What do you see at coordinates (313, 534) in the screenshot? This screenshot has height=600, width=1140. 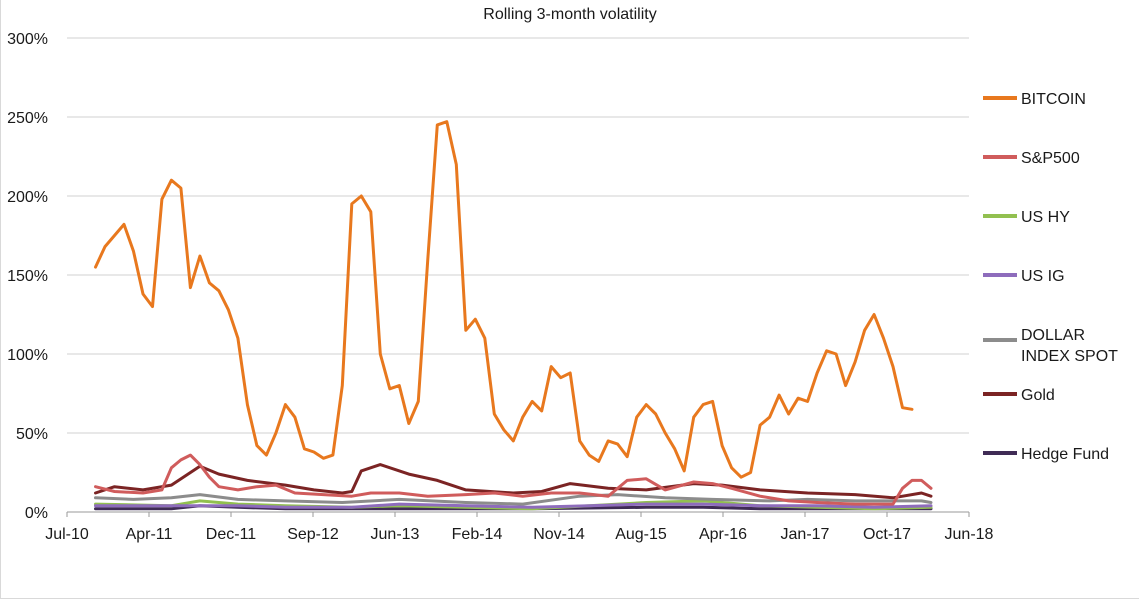 I see `x-tick-label: Sep-12` at bounding box center [313, 534].